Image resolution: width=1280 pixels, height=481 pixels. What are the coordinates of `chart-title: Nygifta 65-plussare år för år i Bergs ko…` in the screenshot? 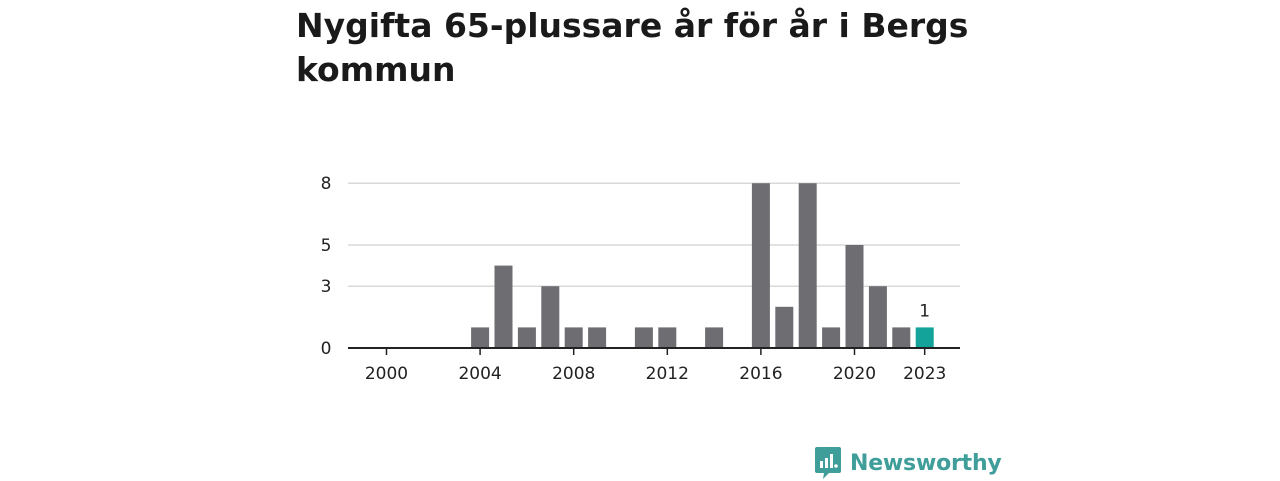 It's located at (632, 47).